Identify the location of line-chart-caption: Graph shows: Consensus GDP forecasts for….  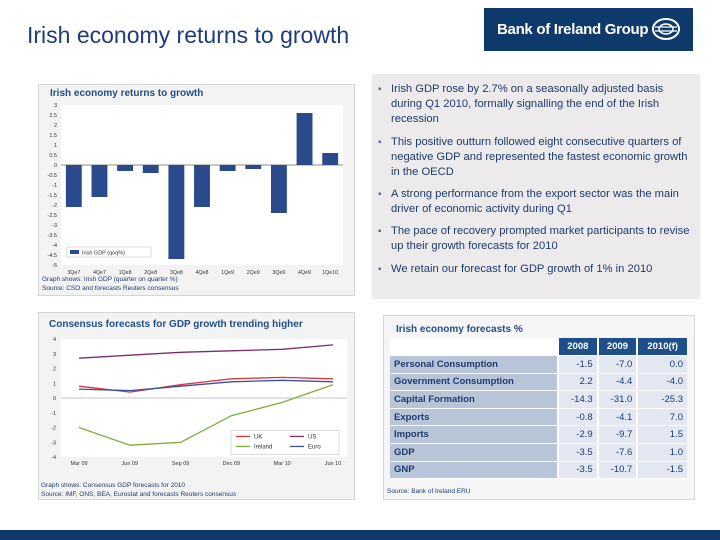
(138, 490).